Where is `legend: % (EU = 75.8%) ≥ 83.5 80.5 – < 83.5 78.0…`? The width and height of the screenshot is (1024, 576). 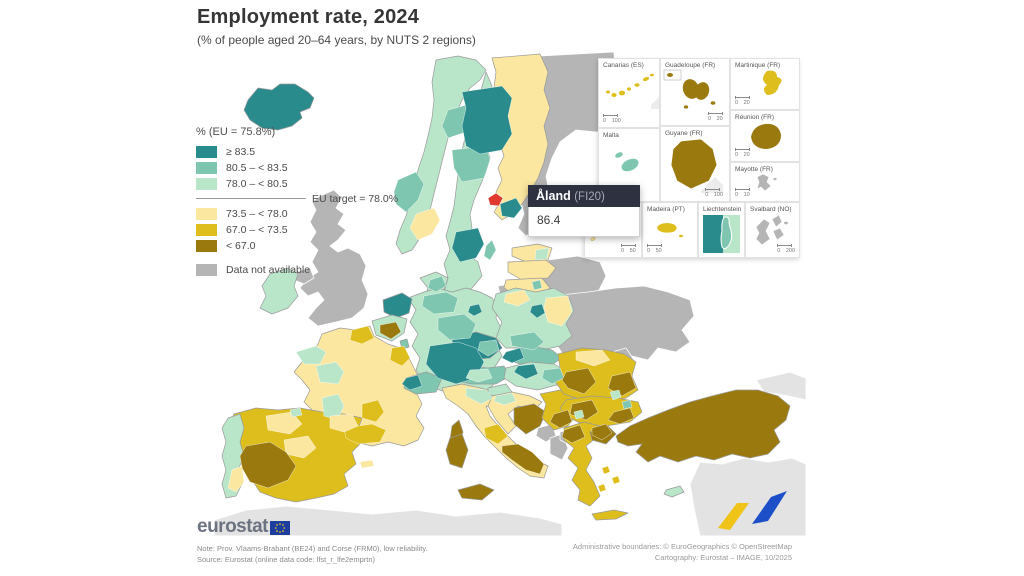 legend: % (EU = 75.8%) ≥ 83.5 80.5 – < 83.5 78.0… is located at coordinates (297, 202).